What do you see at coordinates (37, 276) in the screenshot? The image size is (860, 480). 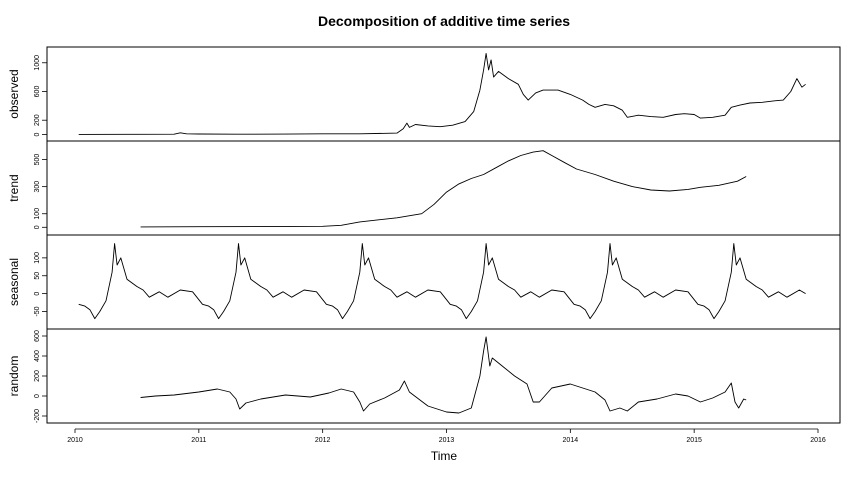 I see `y-tick-label: 50` at bounding box center [37, 276].